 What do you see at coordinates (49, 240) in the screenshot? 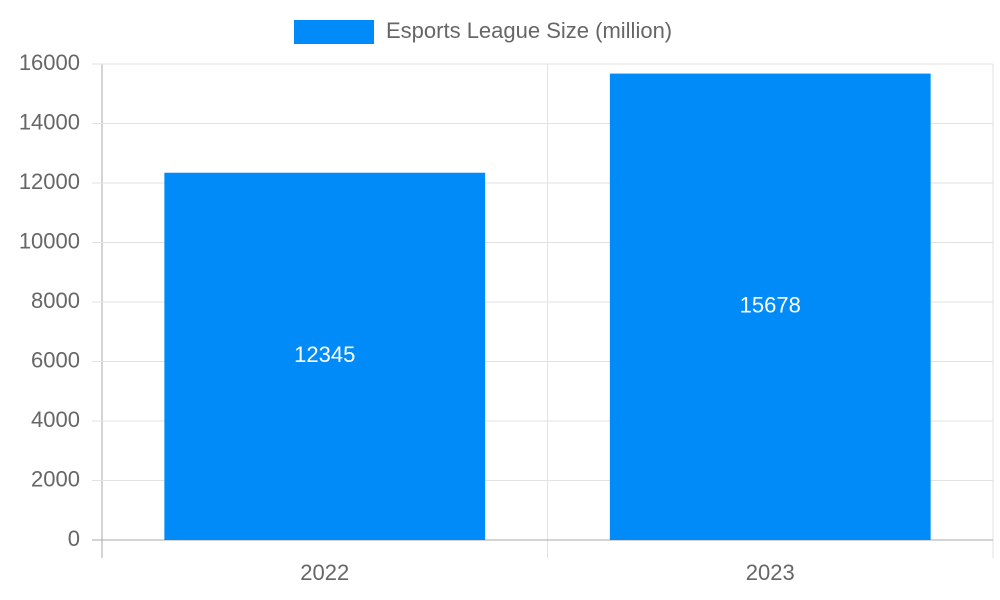
I see `y-tick-label: 10000` at bounding box center [49, 240].